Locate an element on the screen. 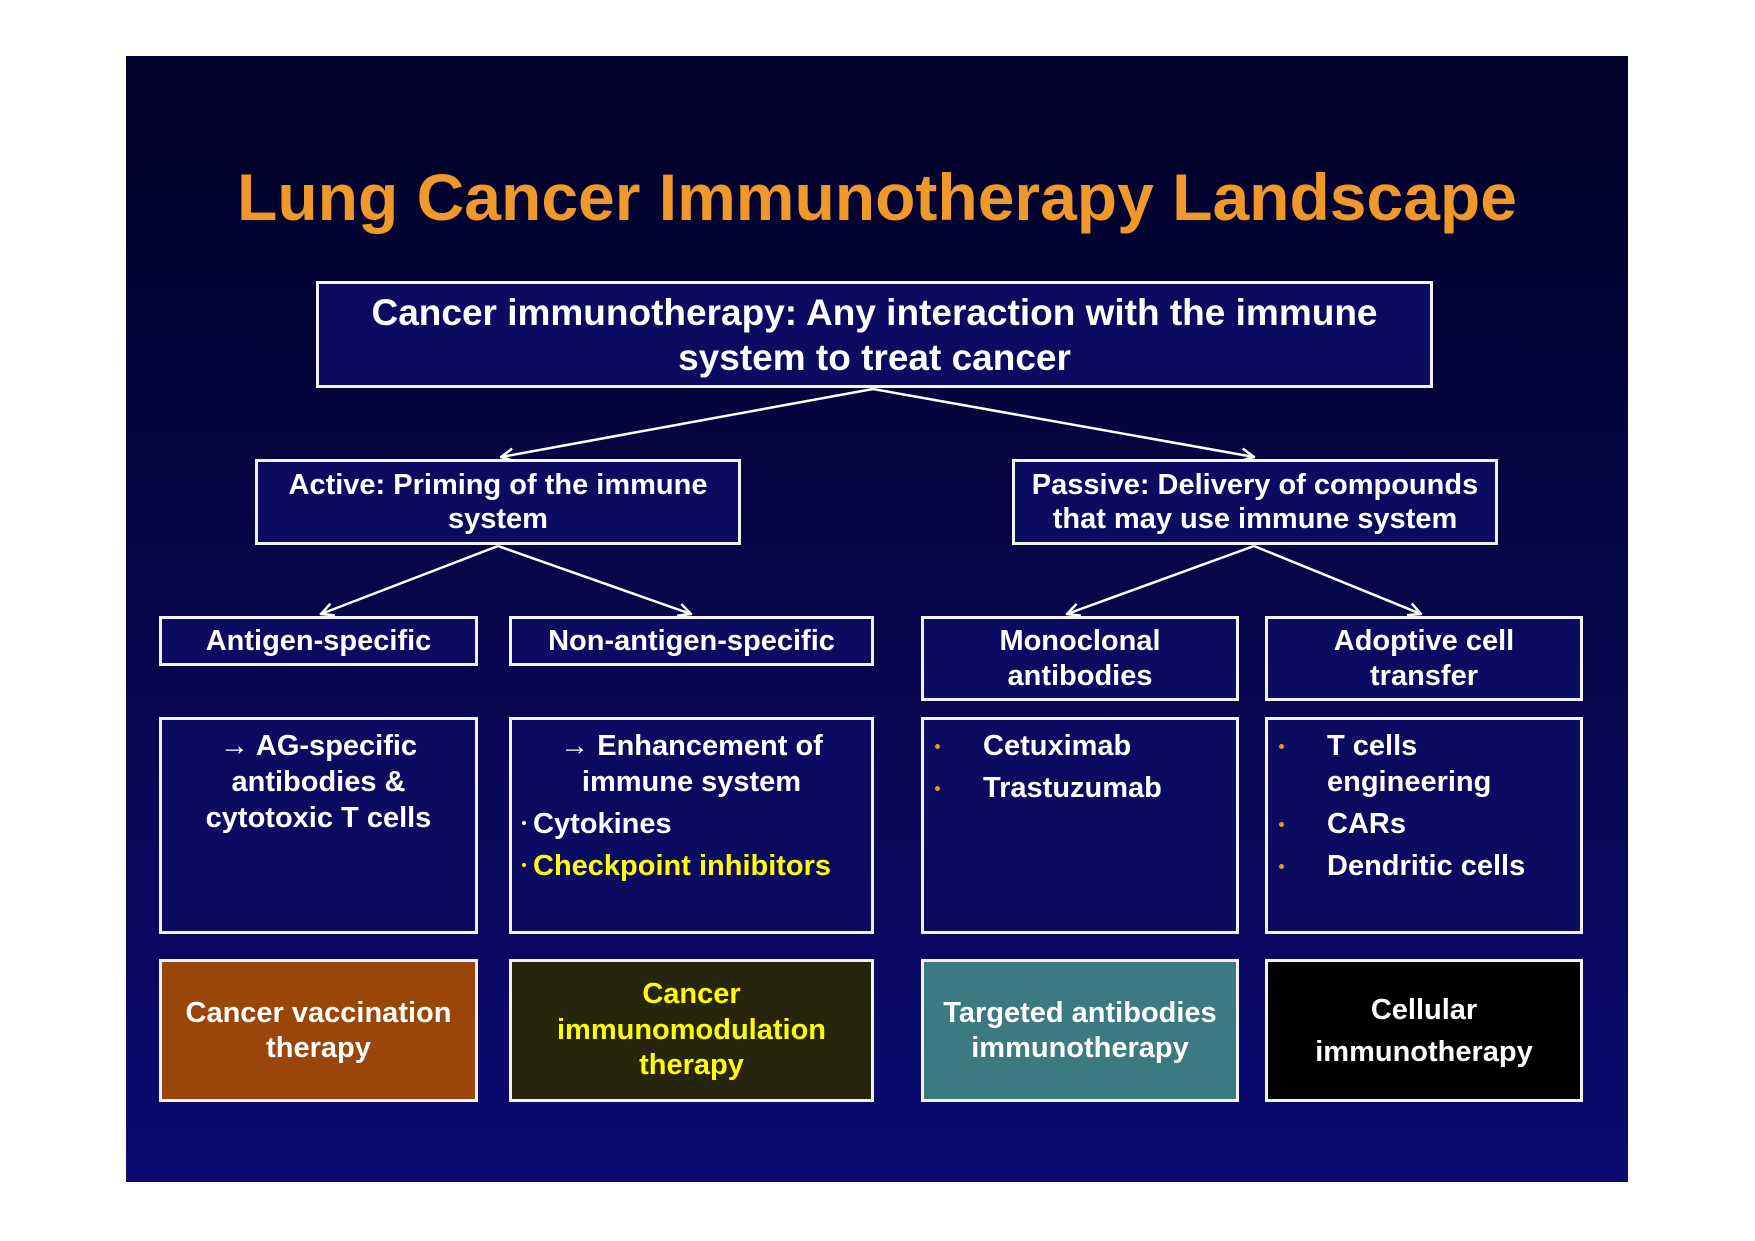 The image size is (1755, 1241). therapy-label: Targeted antibodies is located at coordinates (1080, 1012).